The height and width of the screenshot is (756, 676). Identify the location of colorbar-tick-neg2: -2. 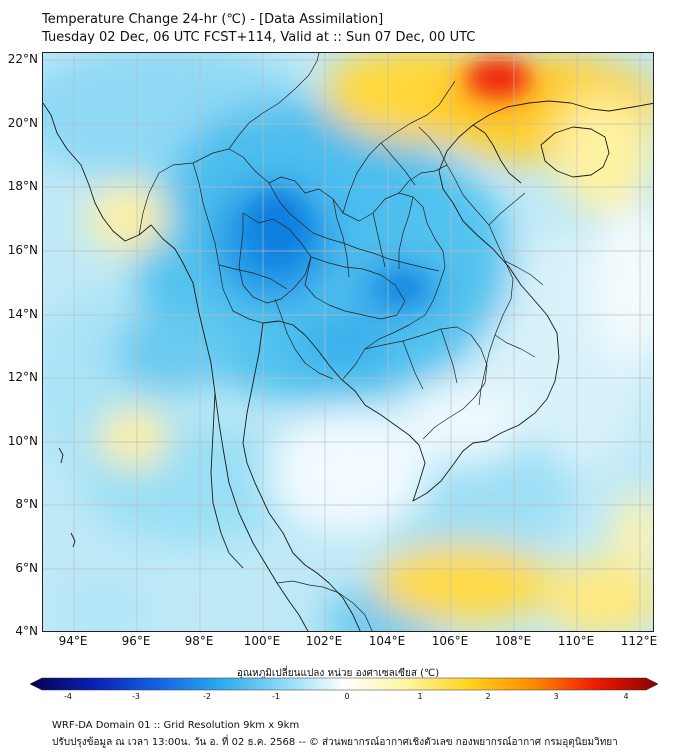
(207, 696).